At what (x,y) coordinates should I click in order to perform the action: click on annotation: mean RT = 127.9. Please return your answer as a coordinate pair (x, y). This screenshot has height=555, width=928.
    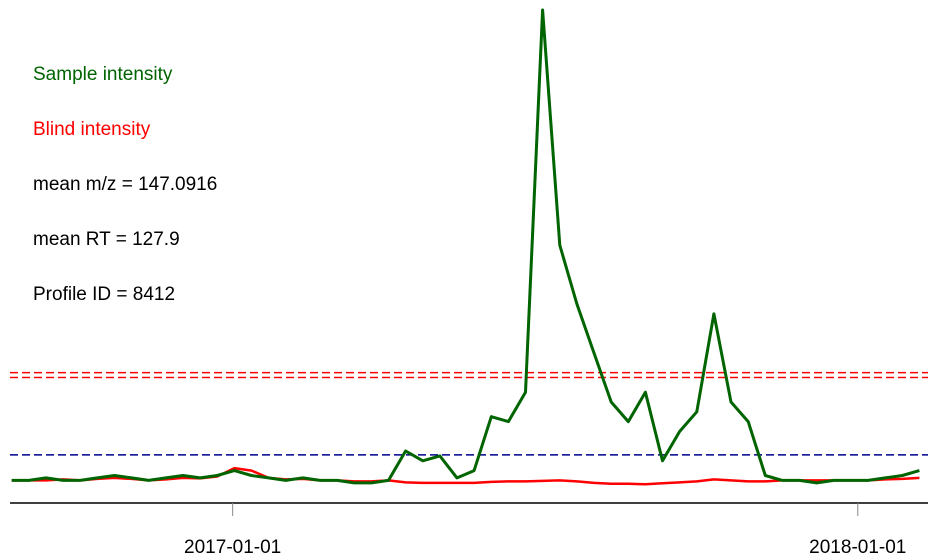
    Looking at the image, I should click on (106, 239).